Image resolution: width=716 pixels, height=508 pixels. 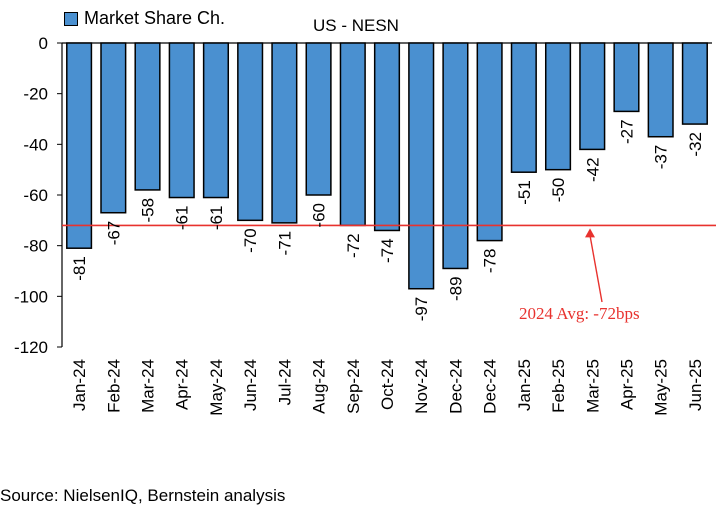 What do you see at coordinates (43, 43) in the screenshot?
I see `y-tick-label: 0` at bounding box center [43, 43].